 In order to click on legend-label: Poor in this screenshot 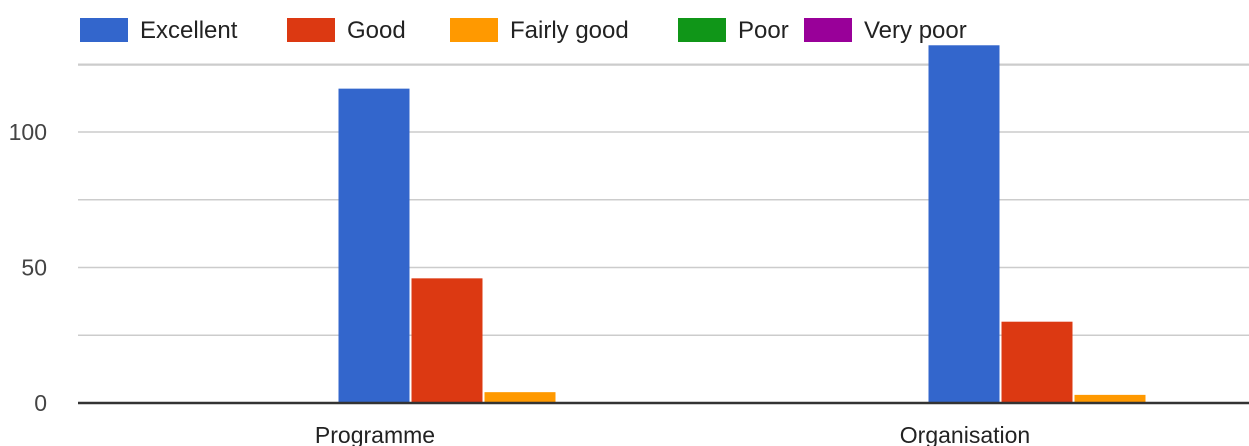, I will do `click(763, 30)`.